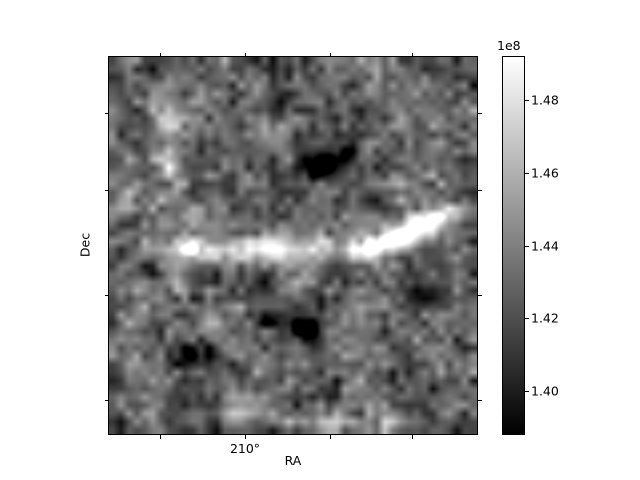 The width and height of the screenshot is (640, 480). Describe the element at coordinates (545, 318) in the screenshot. I see `colorbar-tick-label: 1.42` at that location.